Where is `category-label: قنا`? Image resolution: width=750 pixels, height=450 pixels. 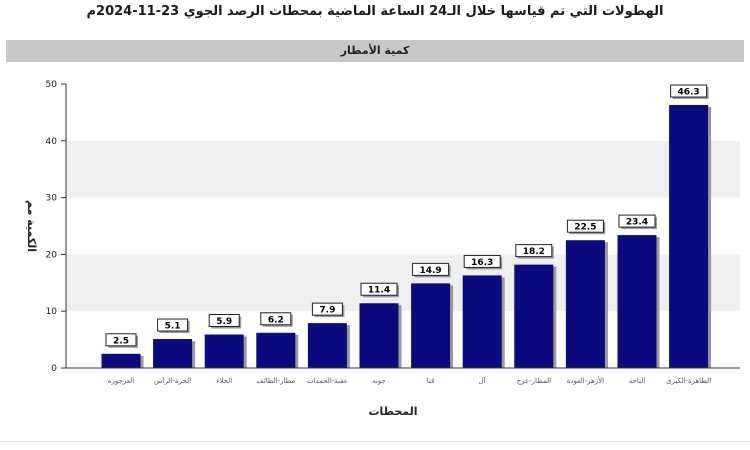
category-label: قنا is located at coordinates (431, 381).